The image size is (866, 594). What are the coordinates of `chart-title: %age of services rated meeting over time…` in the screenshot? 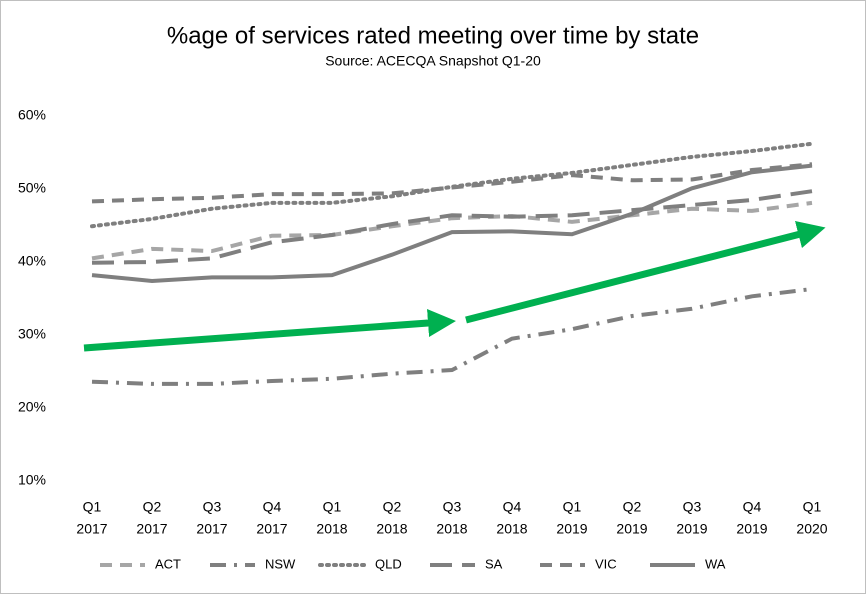 It's located at (433, 35).